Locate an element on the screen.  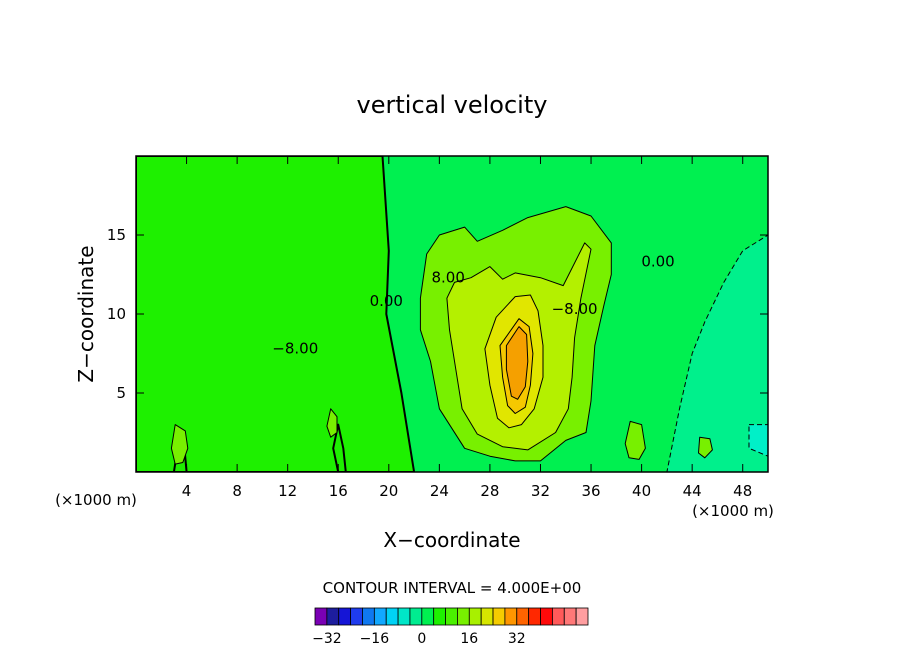
x-axis-label: X−coordinate is located at coordinates (451, 540).